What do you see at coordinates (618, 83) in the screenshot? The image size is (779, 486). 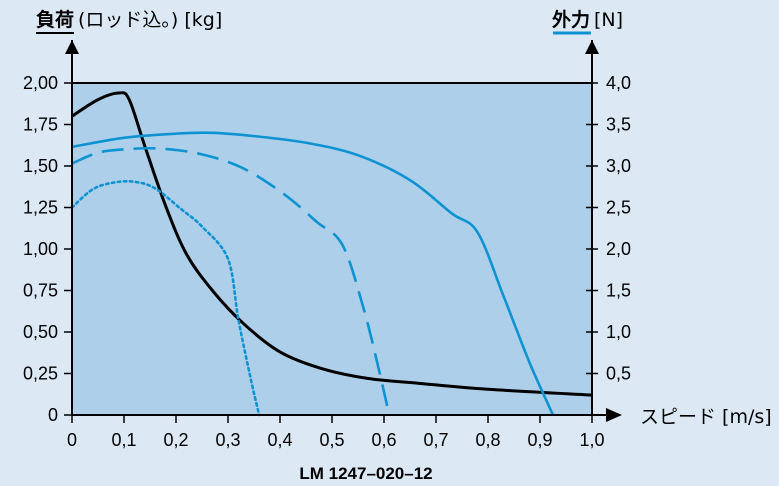 I see `right-tick-label: 4,0` at bounding box center [618, 83].